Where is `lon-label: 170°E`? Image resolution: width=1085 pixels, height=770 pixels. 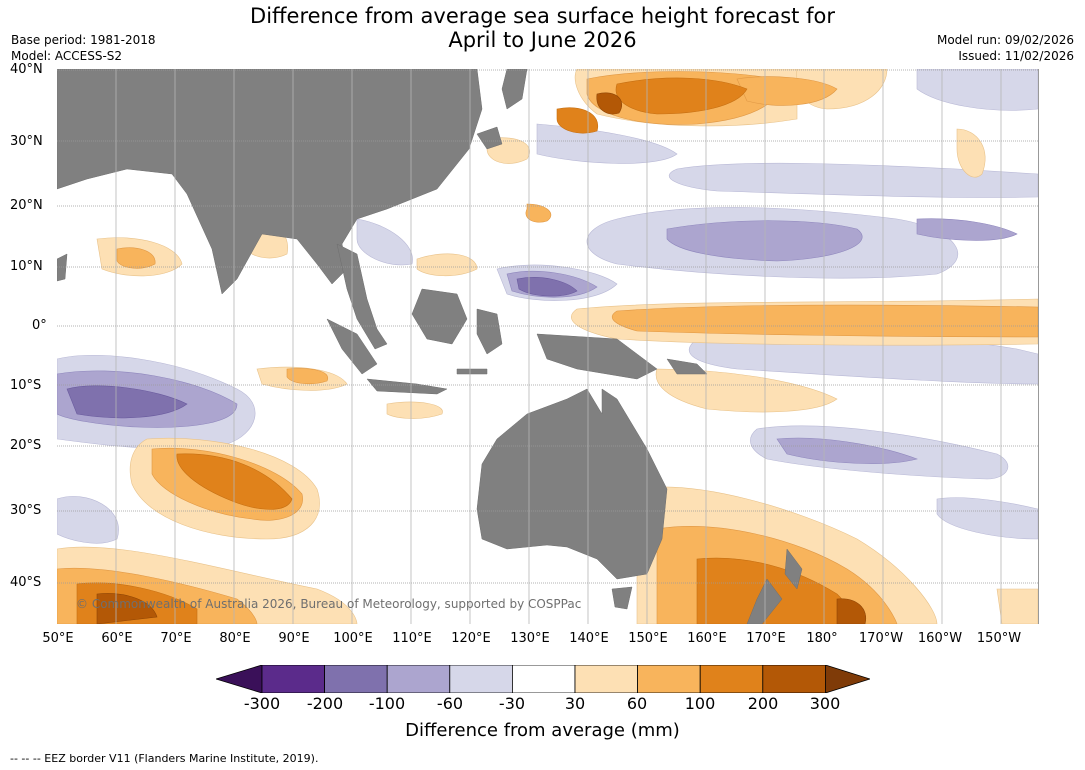
lon-label: 170°E is located at coordinates (766, 638).